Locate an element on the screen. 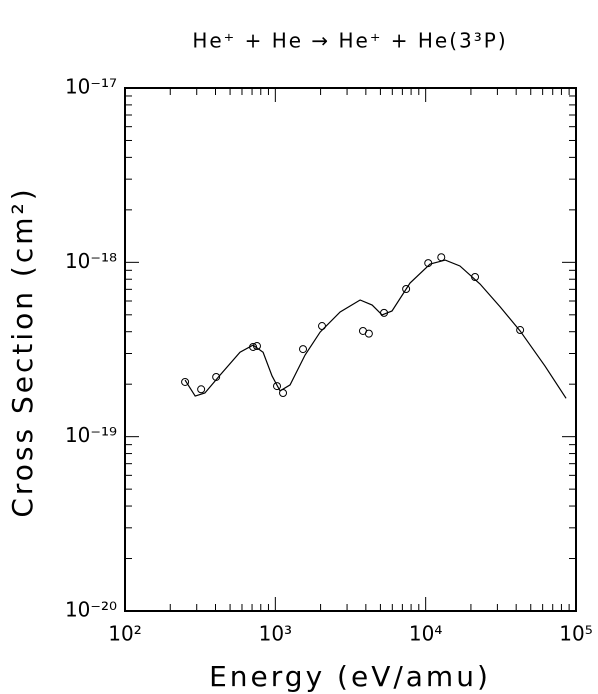  y-tick-label: 10⁻¹⁸ is located at coordinates (91, 261).